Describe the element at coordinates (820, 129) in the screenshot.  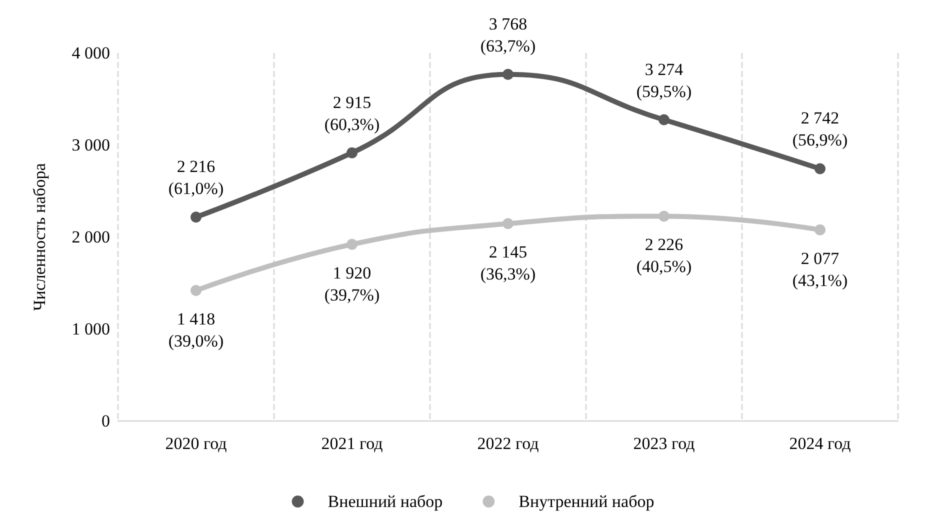
I see `data-label: 2 742 (56,9%)` at that location.